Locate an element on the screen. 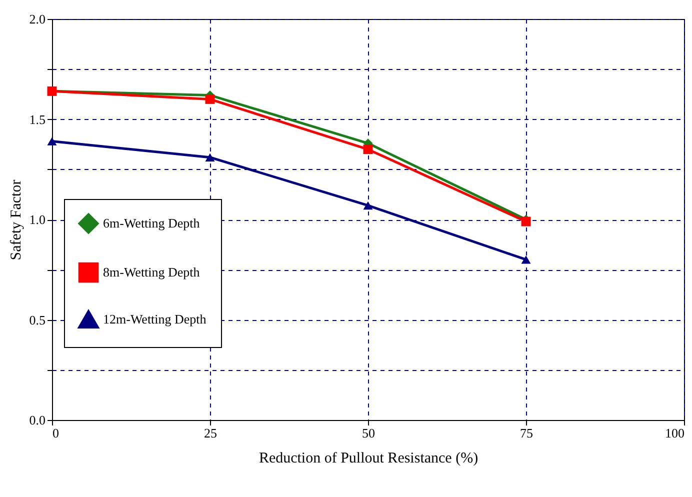  x-tick-label: 25 is located at coordinates (210, 433).